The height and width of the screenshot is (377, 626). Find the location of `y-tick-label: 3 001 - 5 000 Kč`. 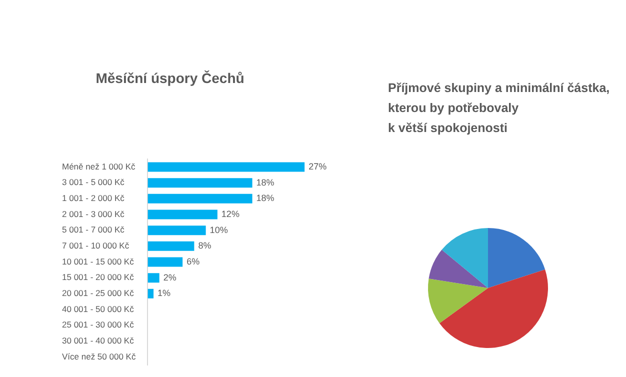

y-tick-label: 3 001 - 5 000 Kč is located at coordinates (94, 182).